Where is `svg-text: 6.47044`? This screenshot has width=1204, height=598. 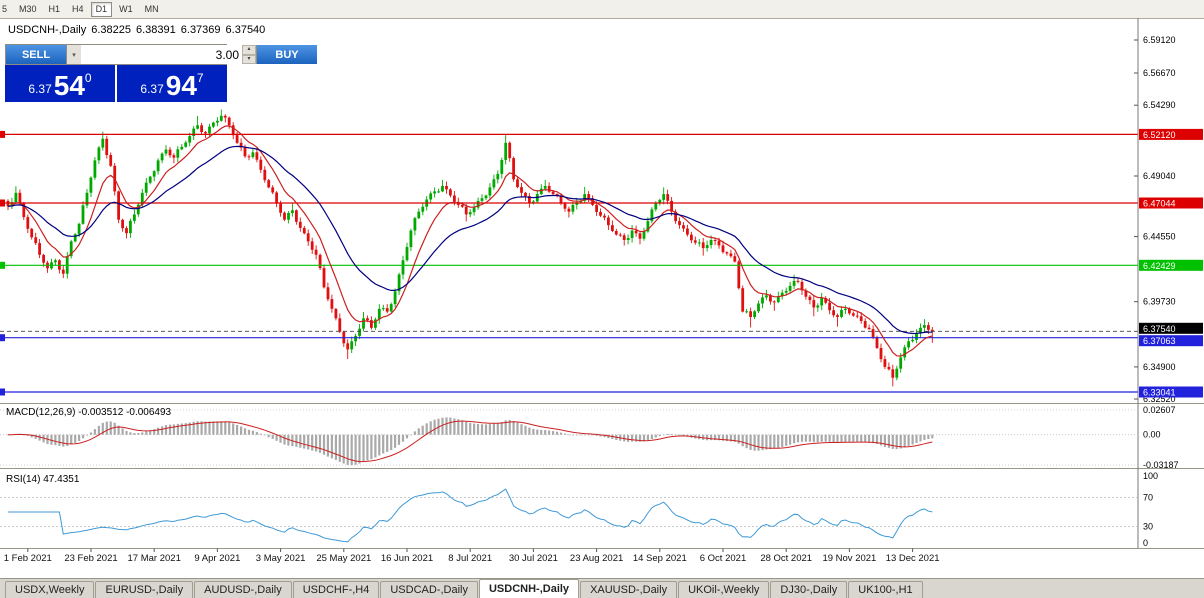 svg-text: 6.47044 is located at coordinates (1159, 204).